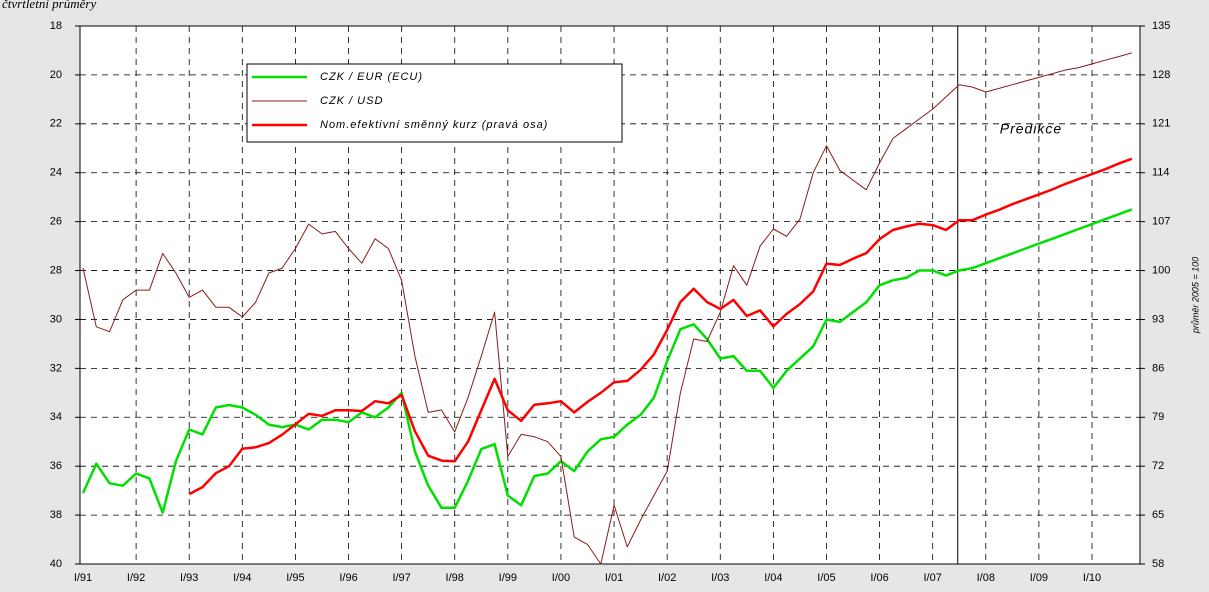 Image resolution: width=1209 pixels, height=592 pixels. Describe the element at coordinates (56, 564) in the screenshot. I see `y-tick-label: 40` at that location.